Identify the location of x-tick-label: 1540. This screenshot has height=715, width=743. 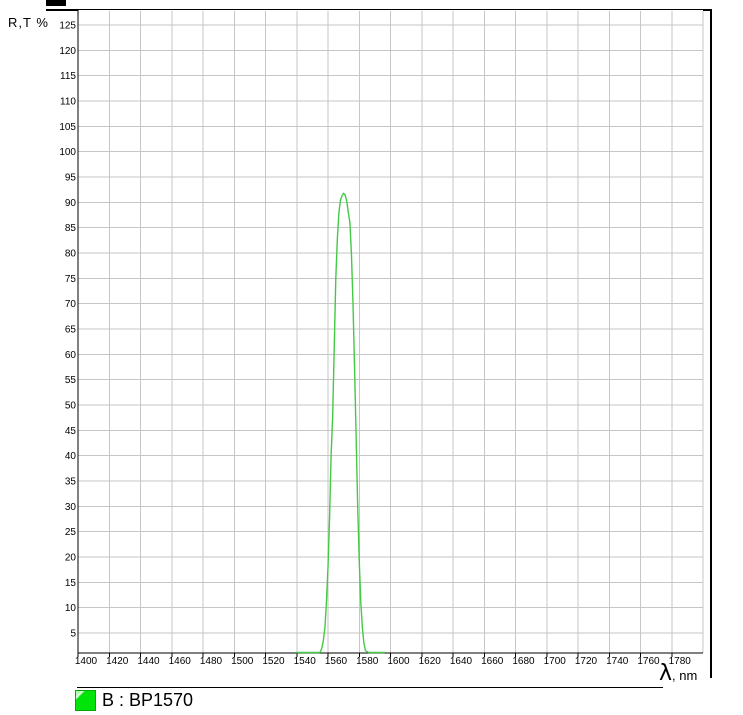
(305, 661).